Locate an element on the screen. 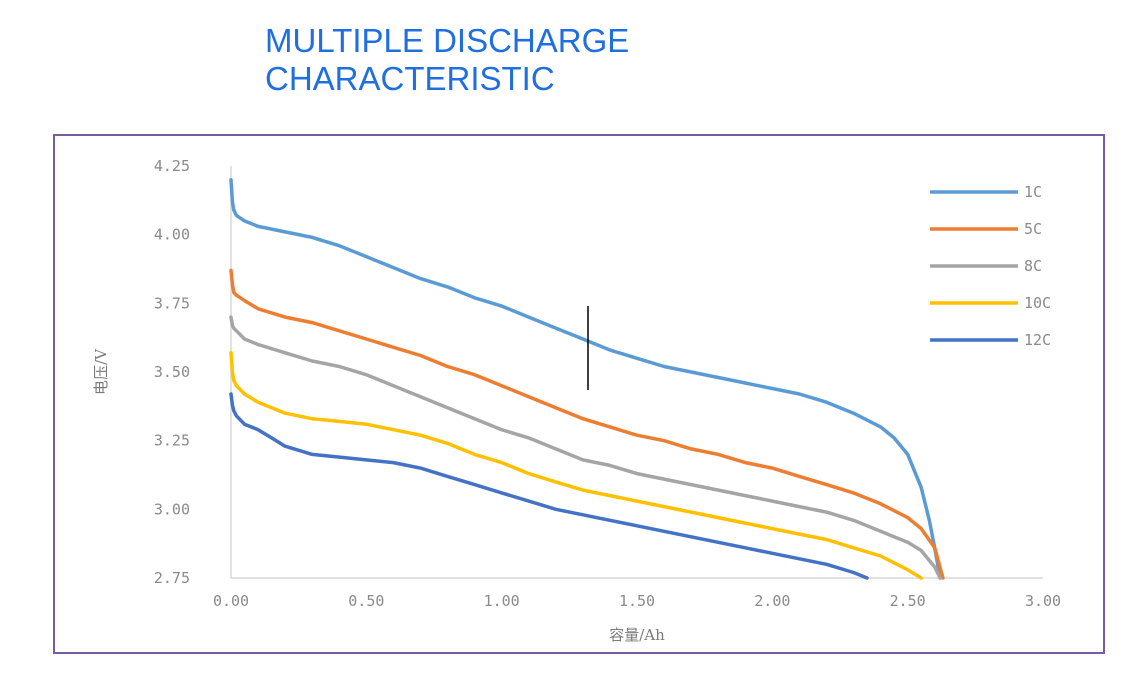 Image resolution: width=1144 pixels, height=684 pixels. x-tick-label: 0.50 is located at coordinates (366, 601).